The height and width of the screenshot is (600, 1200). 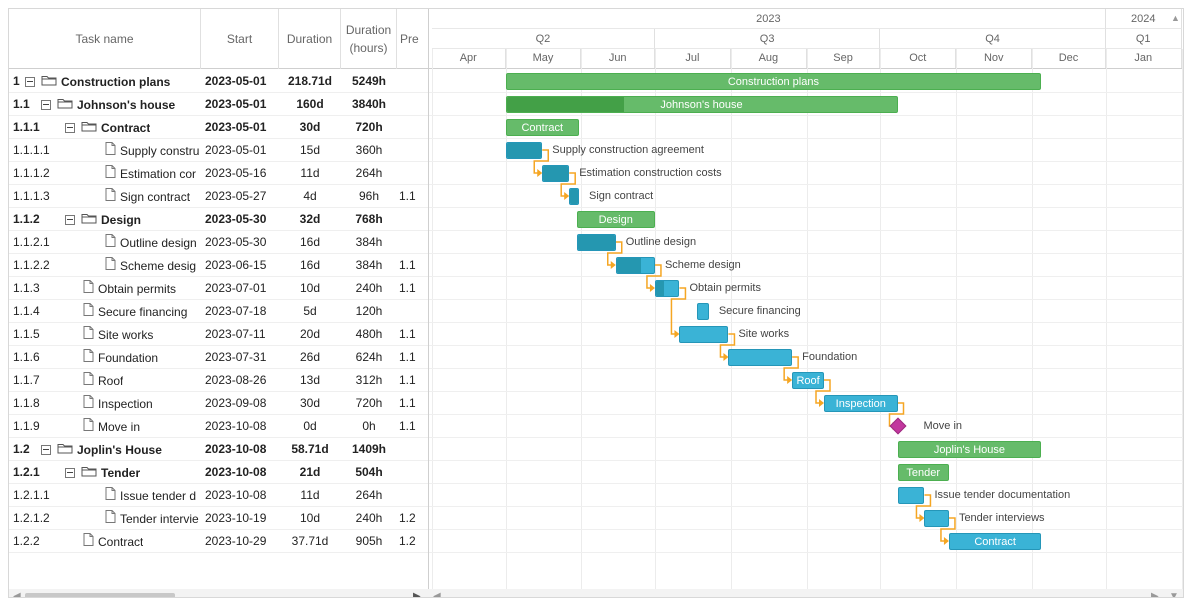 What do you see at coordinates (218, 288) in the screenshot?
I see `table-row: 1.1.3 Obtain permits 2023-07-01 10d 240h 1.1` at bounding box center [218, 288].